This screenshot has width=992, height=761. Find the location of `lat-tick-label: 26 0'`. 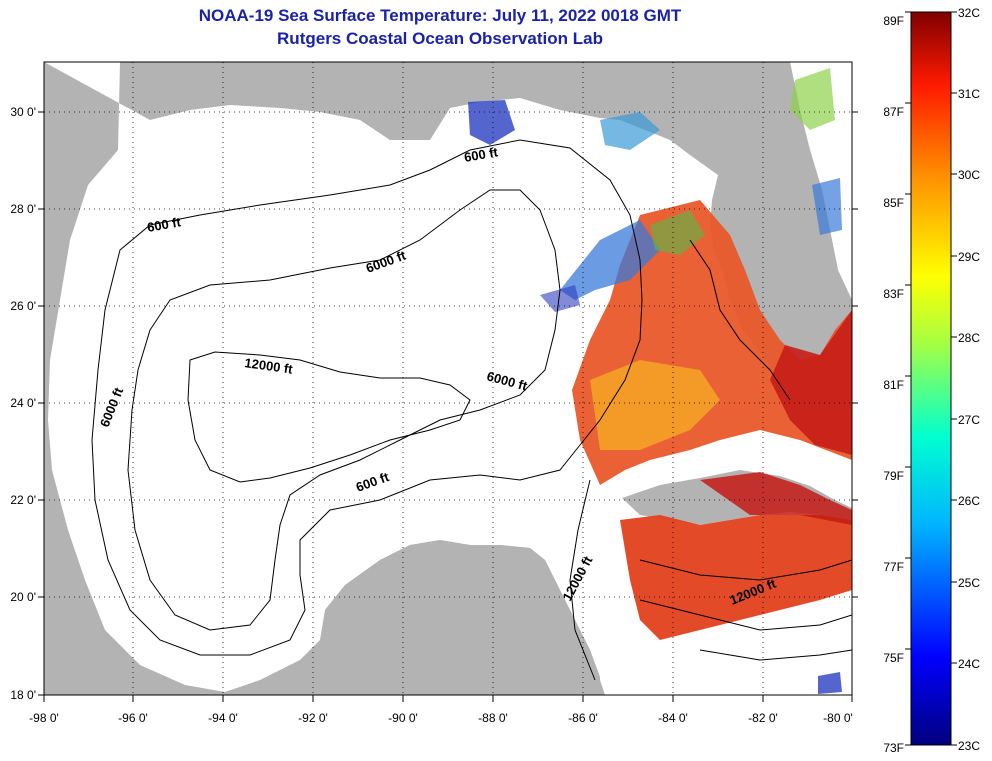

lat-tick-label: 26 0' is located at coordinates (23, 306).